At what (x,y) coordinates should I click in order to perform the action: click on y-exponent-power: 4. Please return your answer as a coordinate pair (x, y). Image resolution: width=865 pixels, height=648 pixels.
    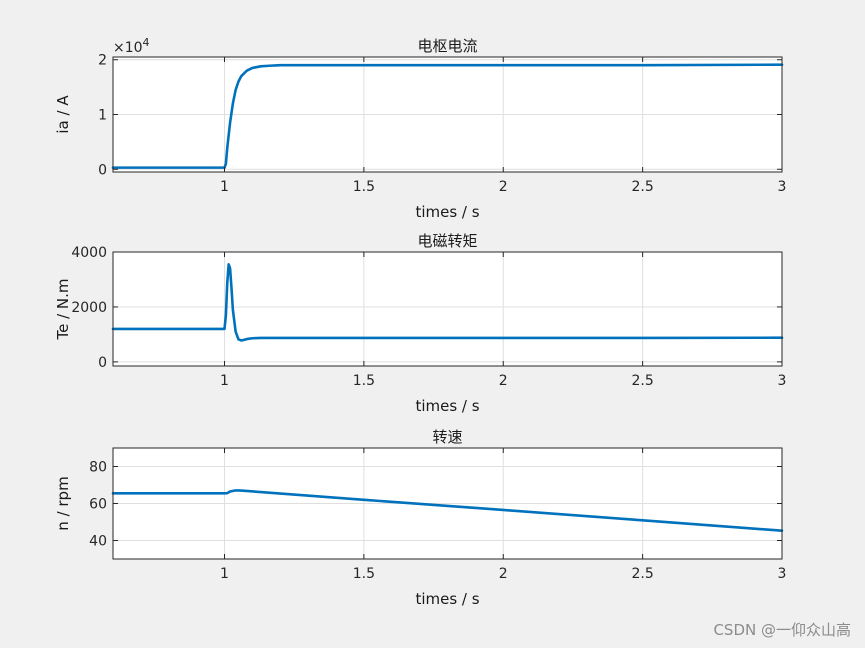
    Looking at the image, I should click on (146, 42).